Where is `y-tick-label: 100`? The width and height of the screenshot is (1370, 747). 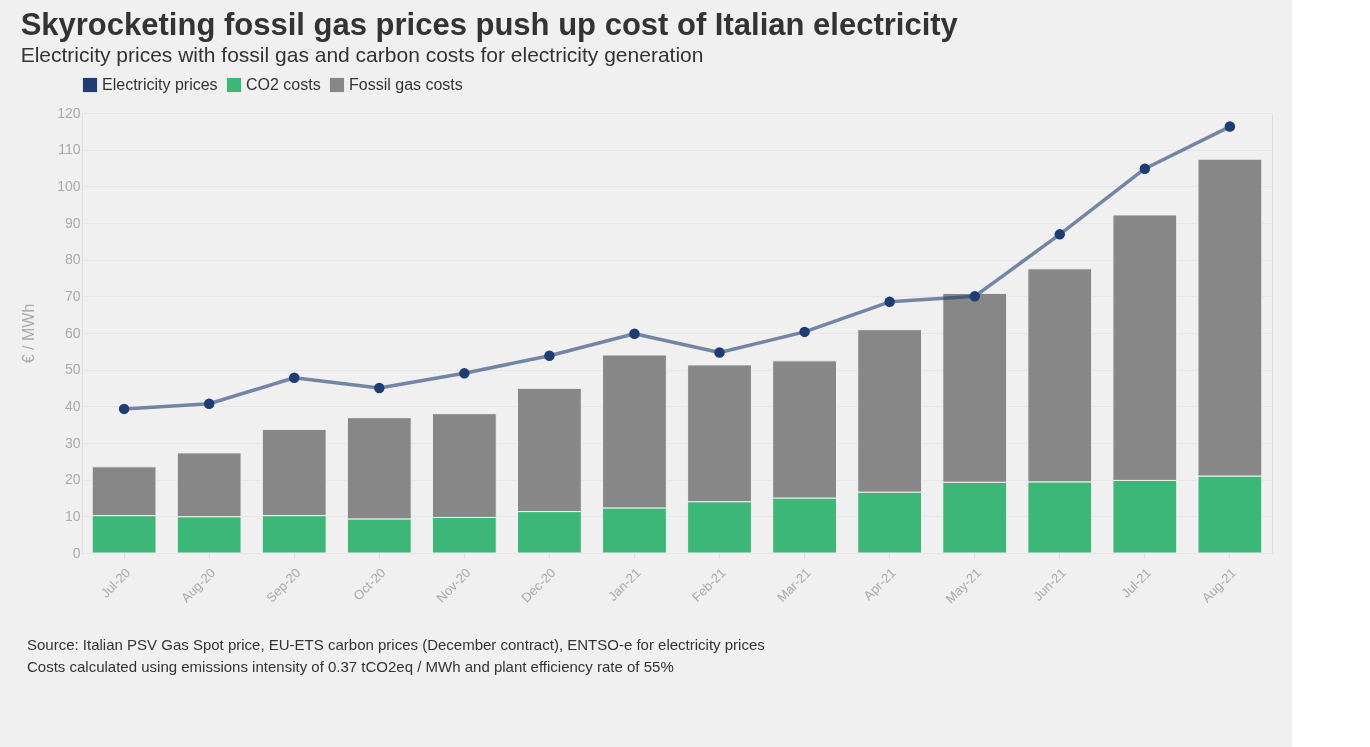 y-tick-label: 100 is located at coordinates (69, 185).